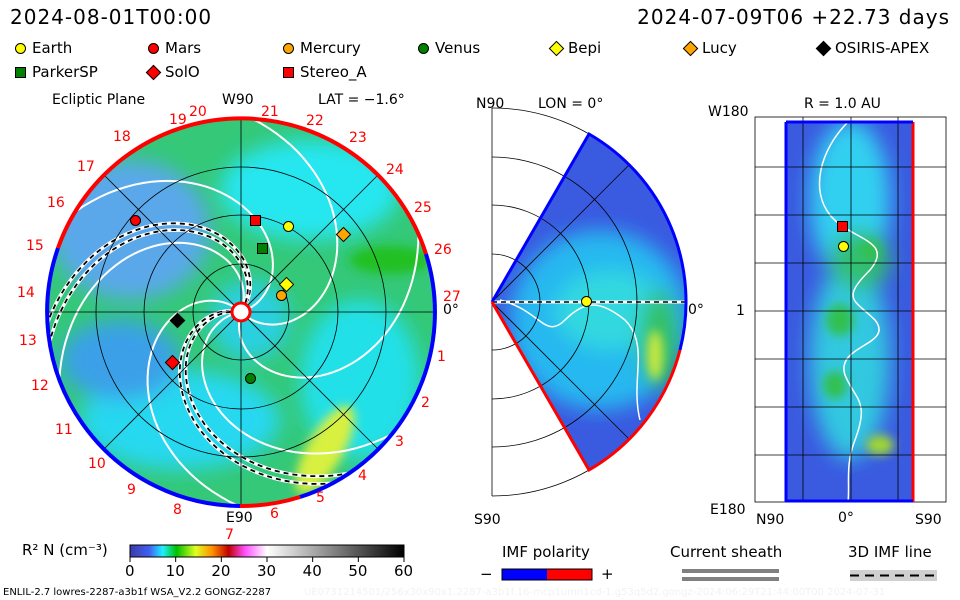 This screenshot has height=600, width=960. What do you see at coordinates (586, 387) in the screenshot?
I see `meridional-border-positive` at bounding box center [586, 387].